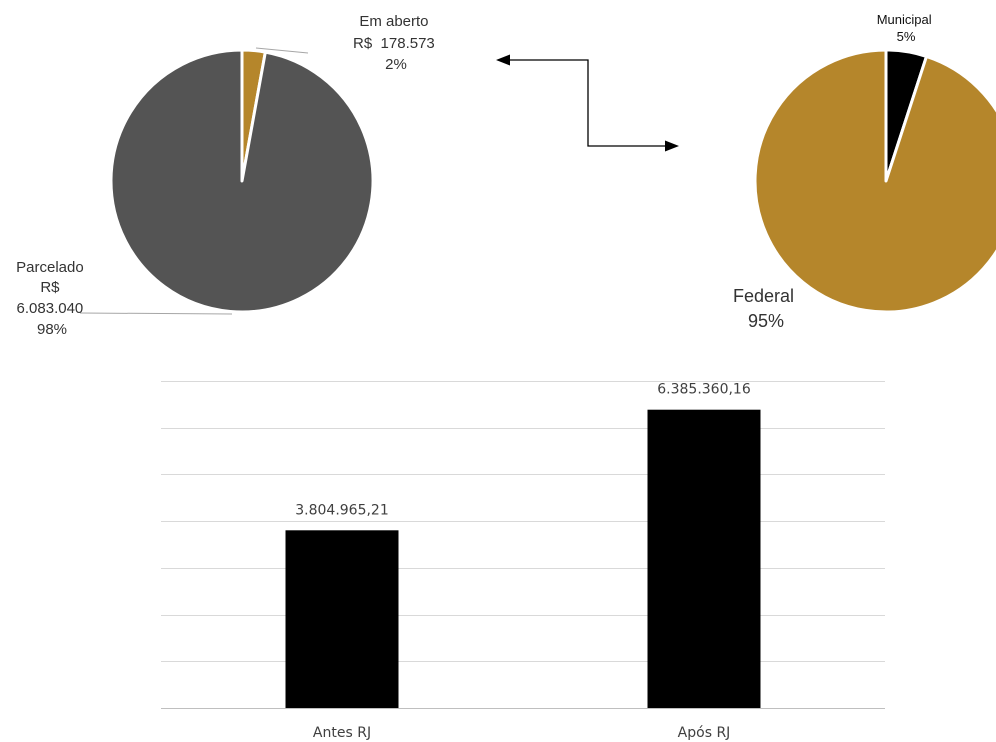 This screenshot has width=996, height=742. I want to click on pie-chart-debt-sphere, so click(874, 181).